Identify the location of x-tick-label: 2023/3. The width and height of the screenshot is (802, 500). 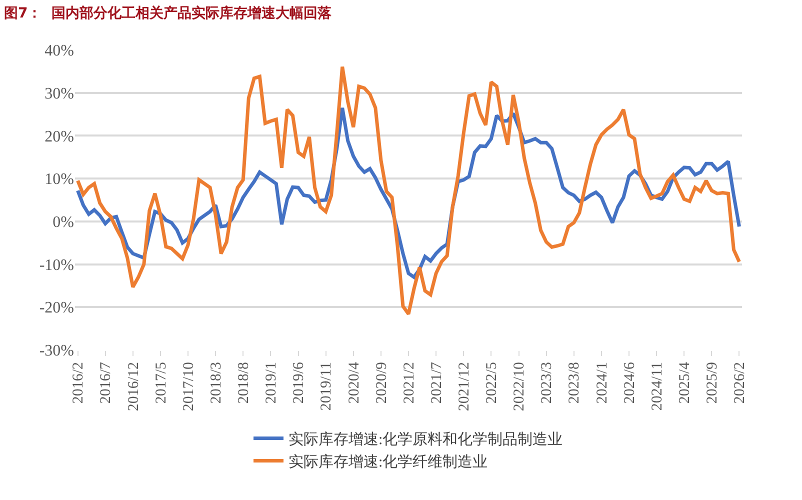
(547, 383).